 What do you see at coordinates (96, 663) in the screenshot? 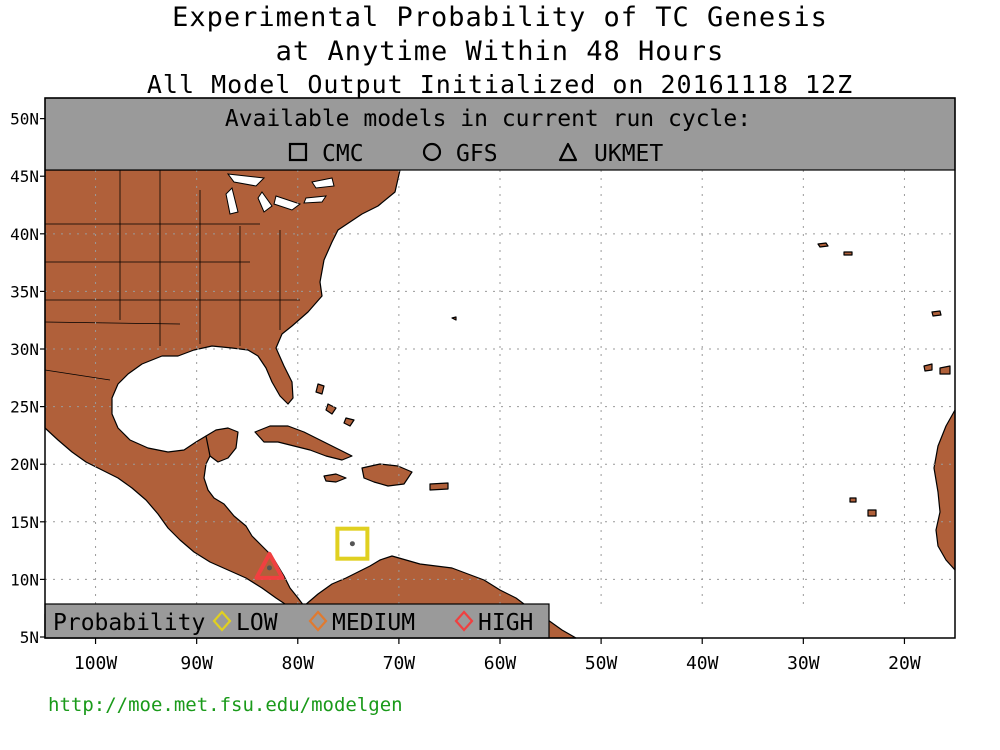
I see `lon-tick-label: 100W` at bounding box center [96, 663].